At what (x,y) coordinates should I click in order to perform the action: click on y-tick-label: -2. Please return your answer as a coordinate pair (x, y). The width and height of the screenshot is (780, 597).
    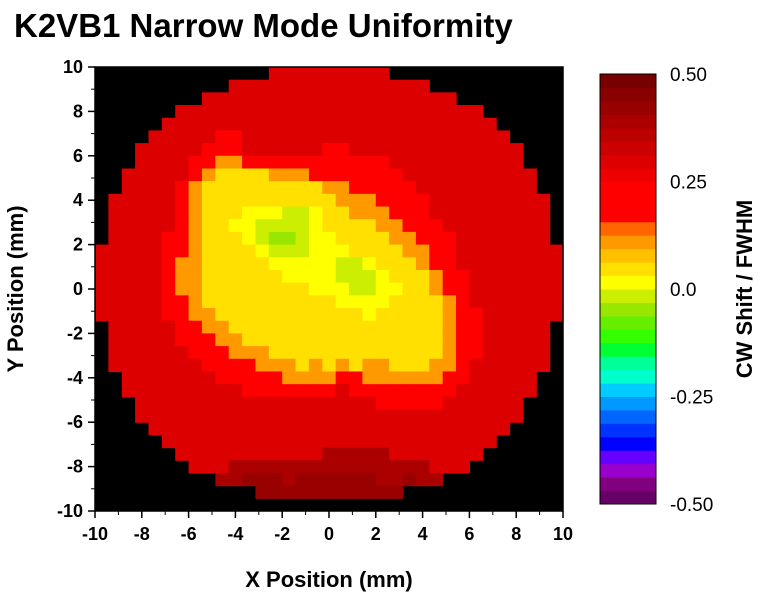
    Looking at the image, I should click on (75, 333).